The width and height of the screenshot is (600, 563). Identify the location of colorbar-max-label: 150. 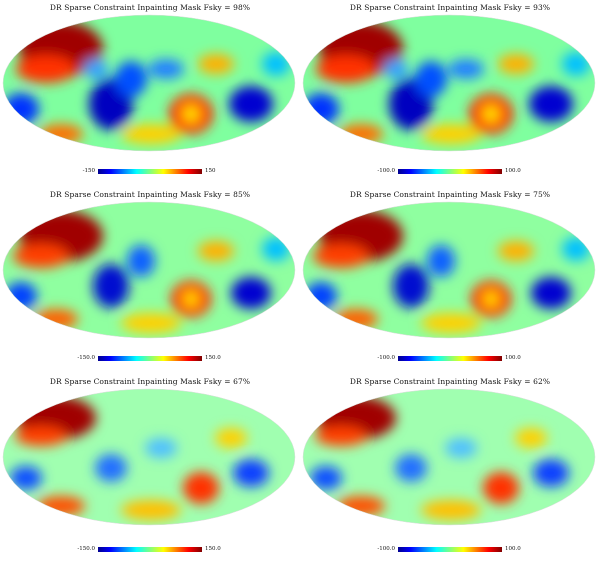
(210, 171).